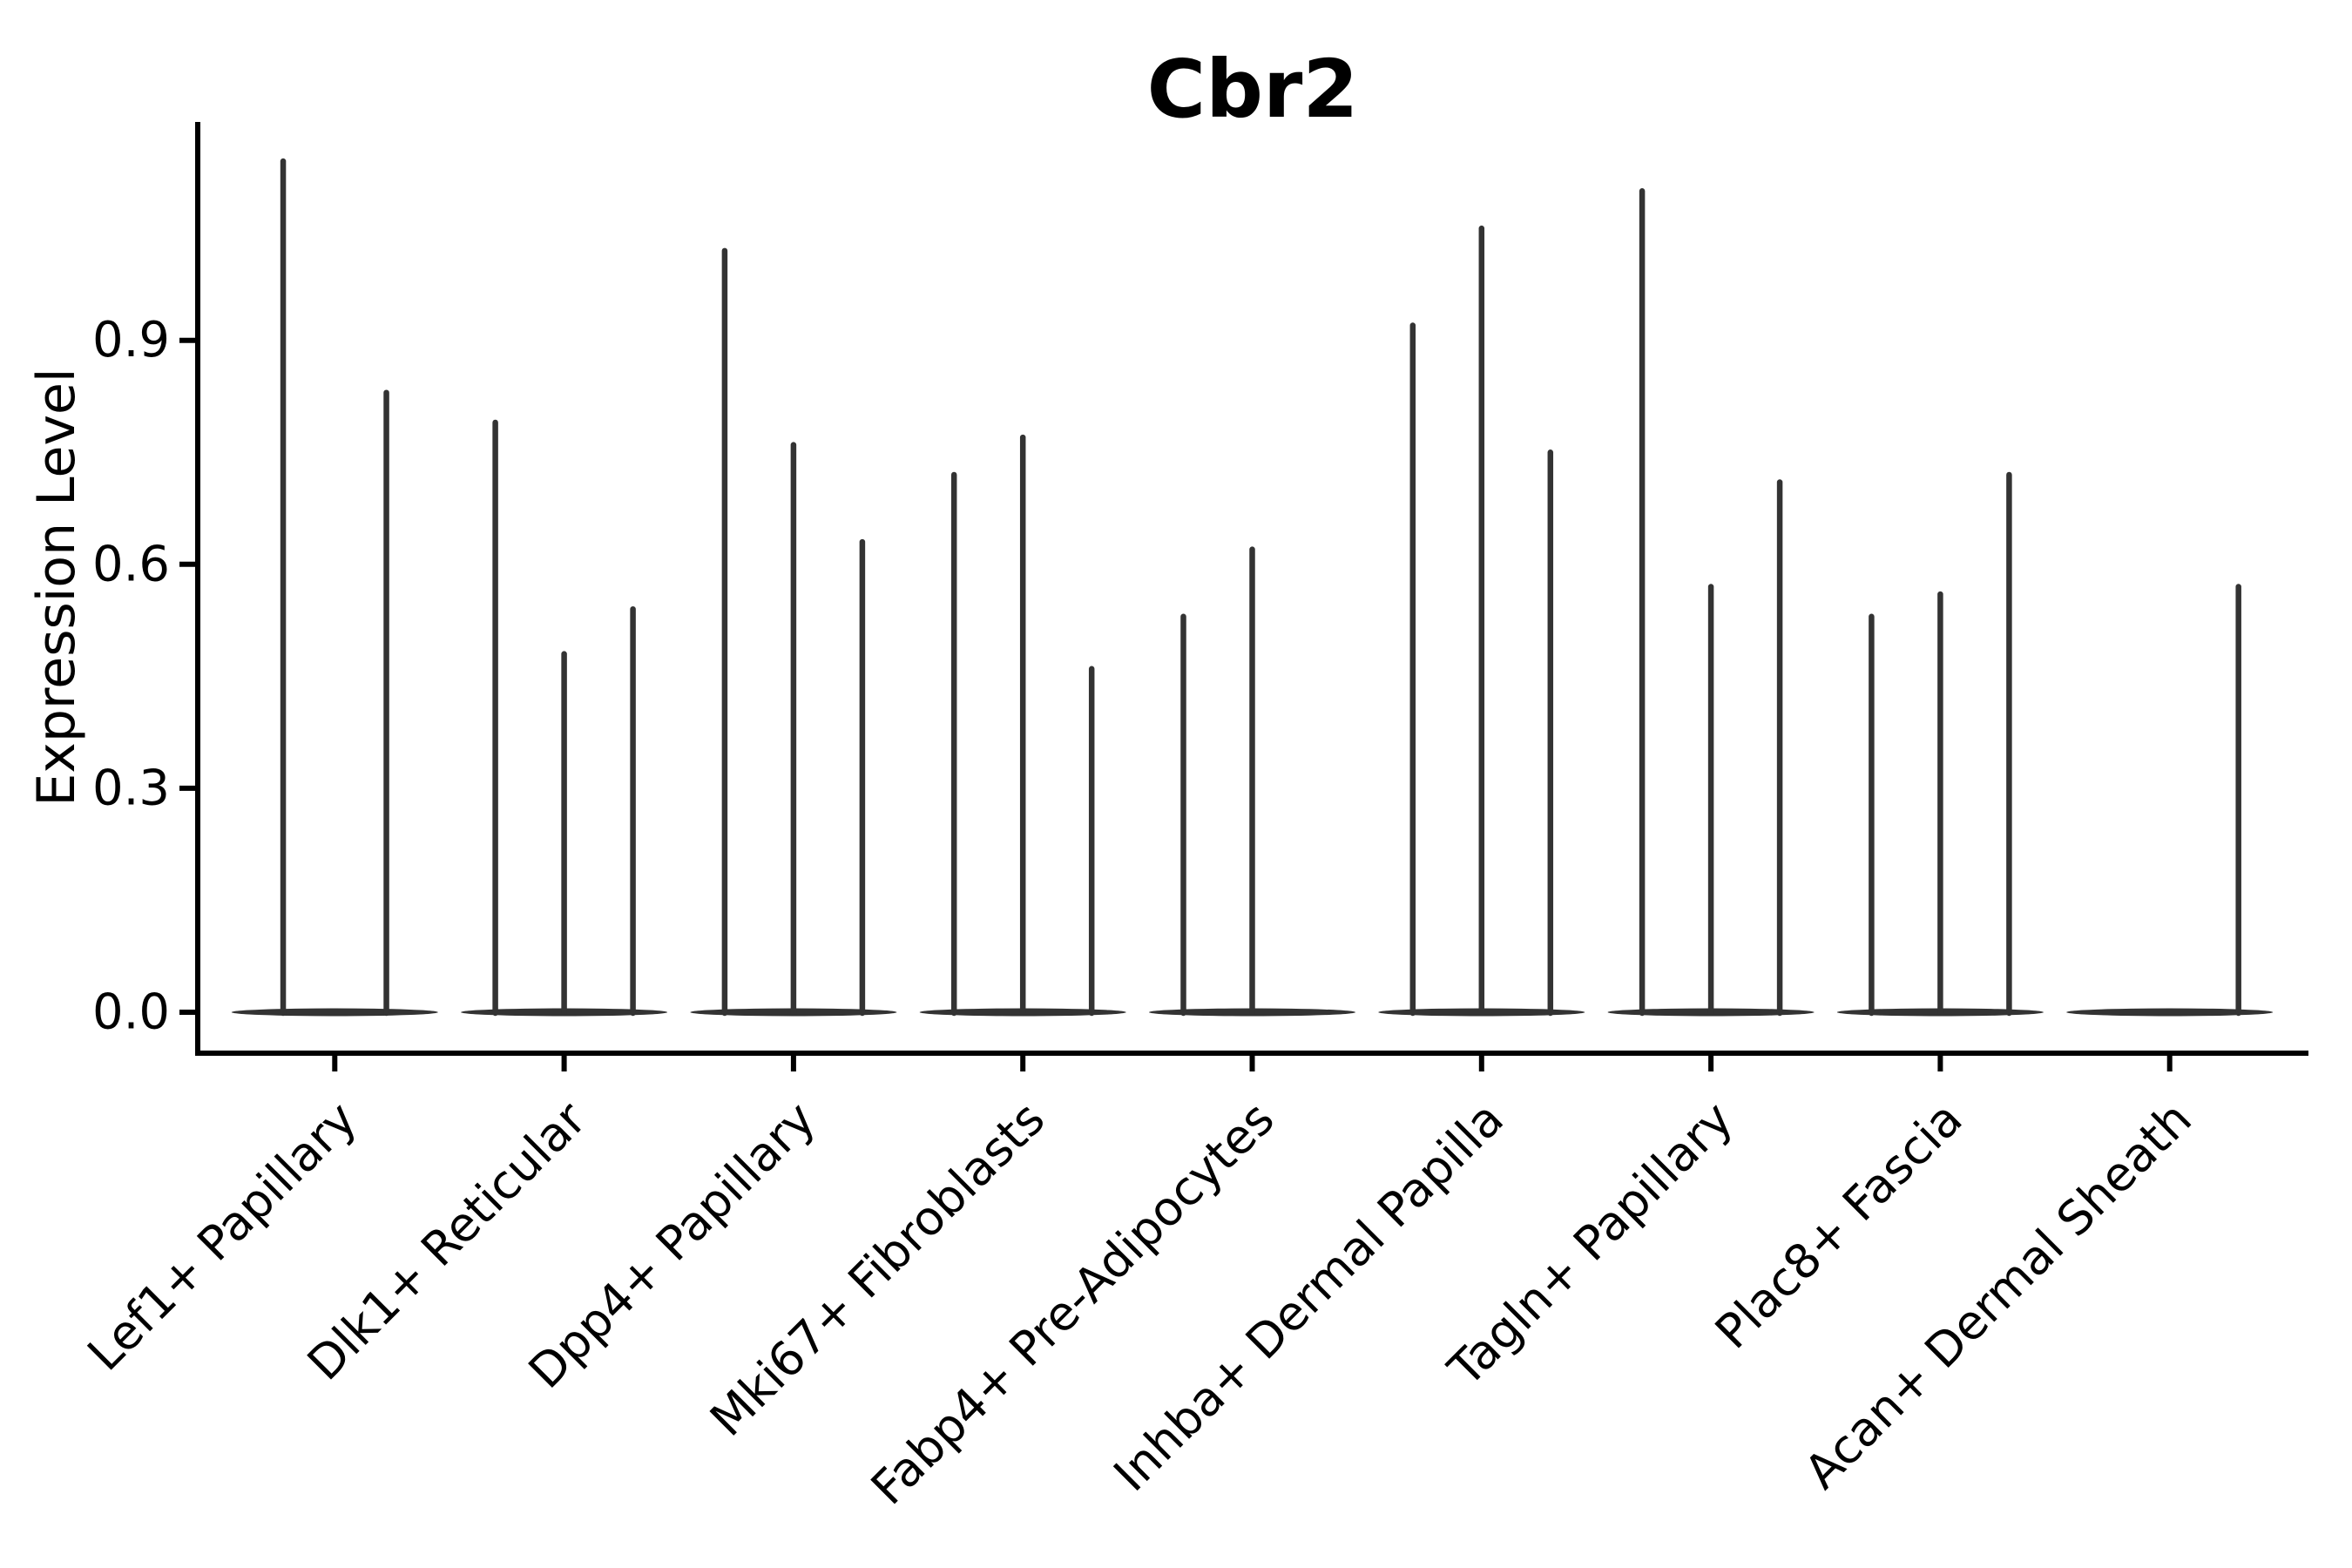  Describe the element at coordinates (131, 340) in the screenshot. I see `y-tick-label: 0.9` at that location.